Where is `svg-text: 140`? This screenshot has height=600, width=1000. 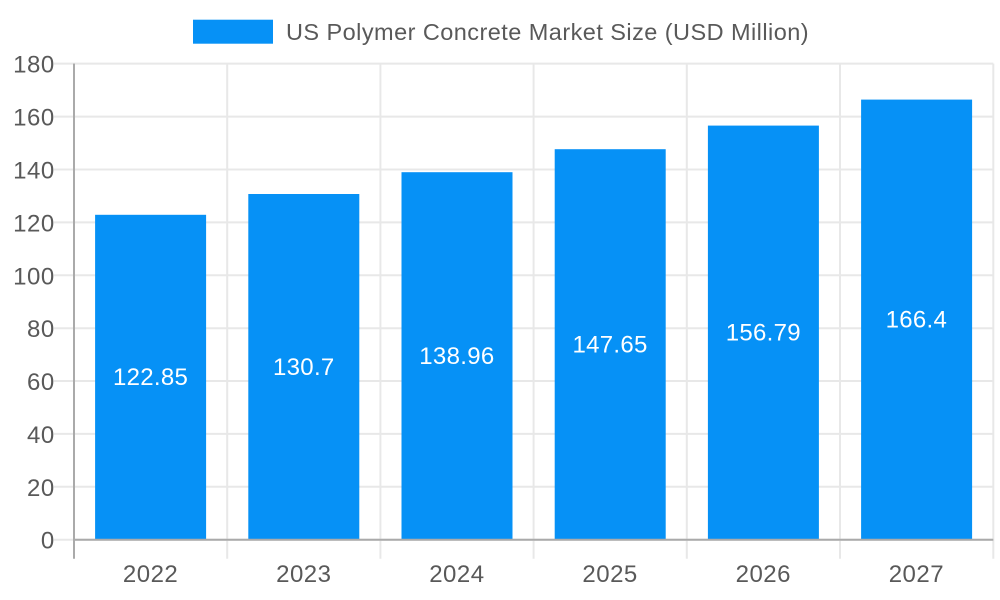 svg-text: 140 is located at coordinates (34, 171).